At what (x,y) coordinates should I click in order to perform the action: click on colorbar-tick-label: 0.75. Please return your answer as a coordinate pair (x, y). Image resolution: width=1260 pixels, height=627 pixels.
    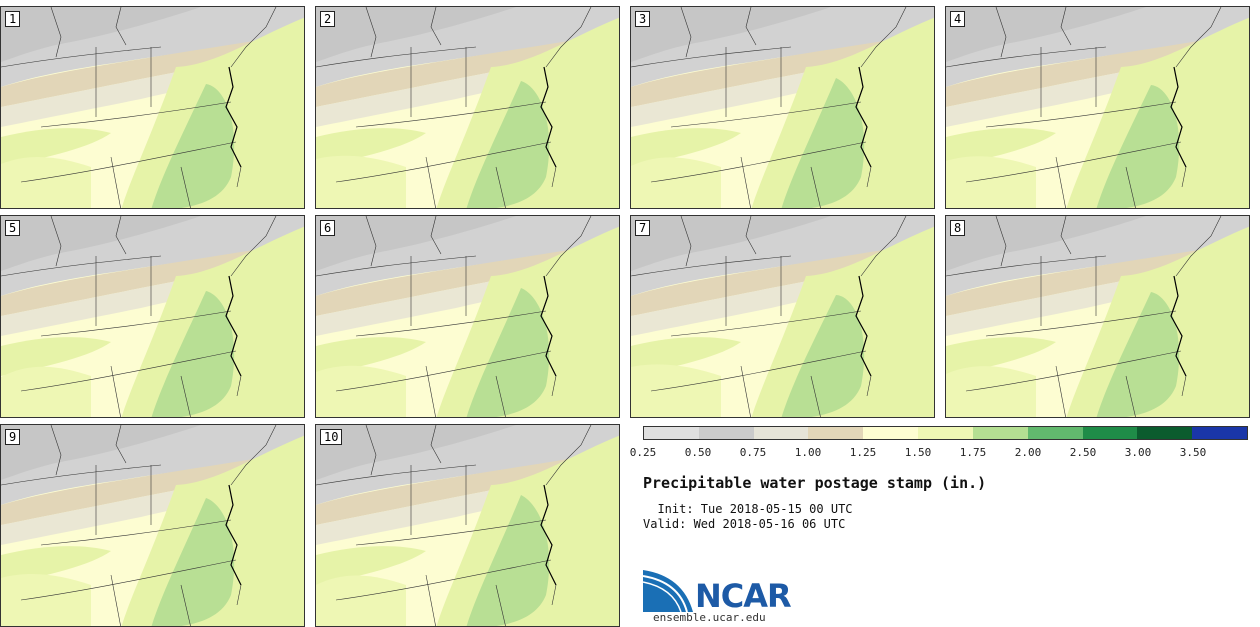
    Looking at the image, I should click on (753, 452).